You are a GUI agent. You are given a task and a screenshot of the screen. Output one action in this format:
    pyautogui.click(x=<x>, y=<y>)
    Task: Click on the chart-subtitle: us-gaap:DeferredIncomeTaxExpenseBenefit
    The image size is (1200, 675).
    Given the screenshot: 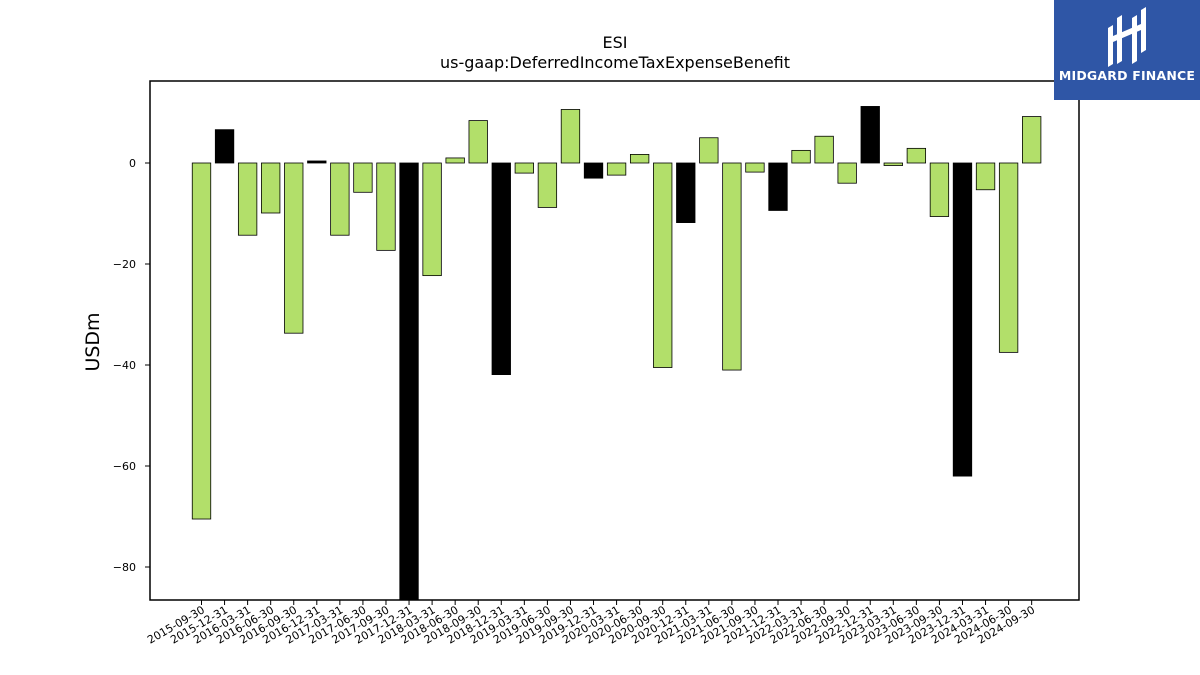 What is the action you would take?
    pyautogui.click(x=615, y=62)
    